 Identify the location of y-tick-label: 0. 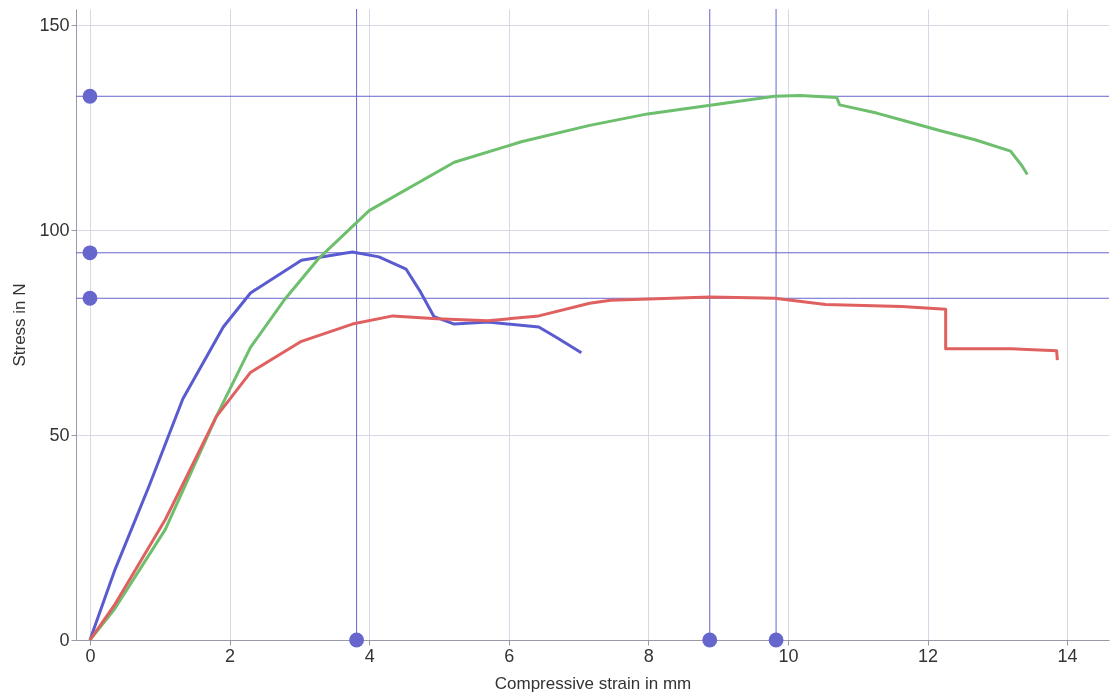
(64, 639).